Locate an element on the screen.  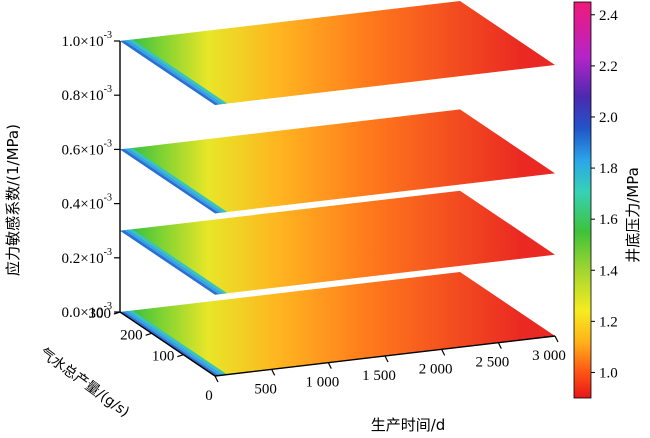
colorbar-tick-label: 2.2 is located at coordinates (608, 67).